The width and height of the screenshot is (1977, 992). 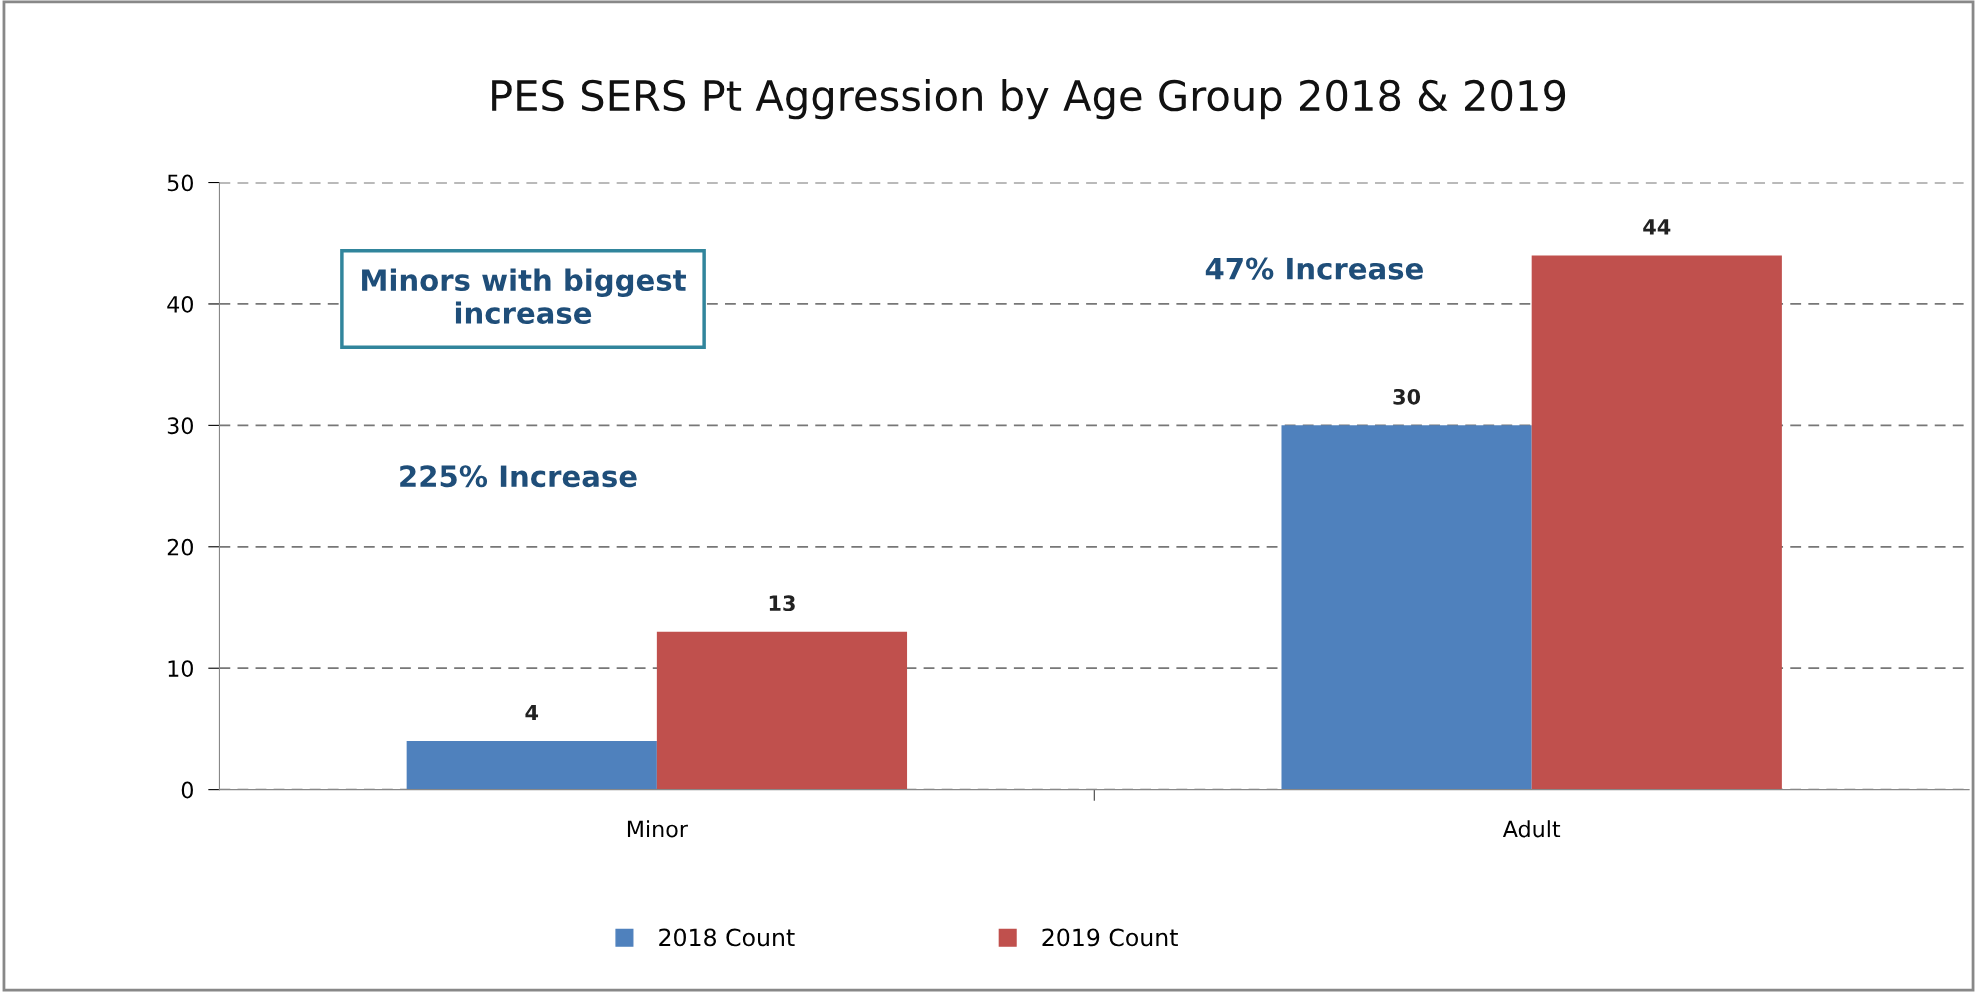 I want to click on annotation: Minors with biggest increase, so click(x=524, y=296).